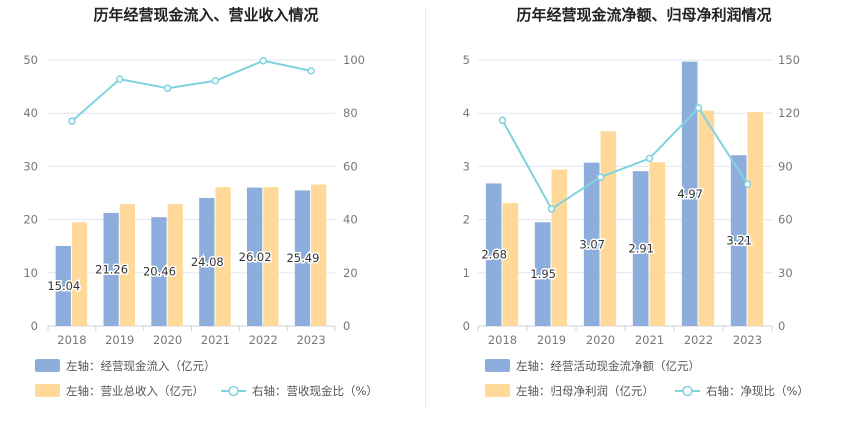  I want to click on chart1-x-tick-label: 2021, so click(215, 340).